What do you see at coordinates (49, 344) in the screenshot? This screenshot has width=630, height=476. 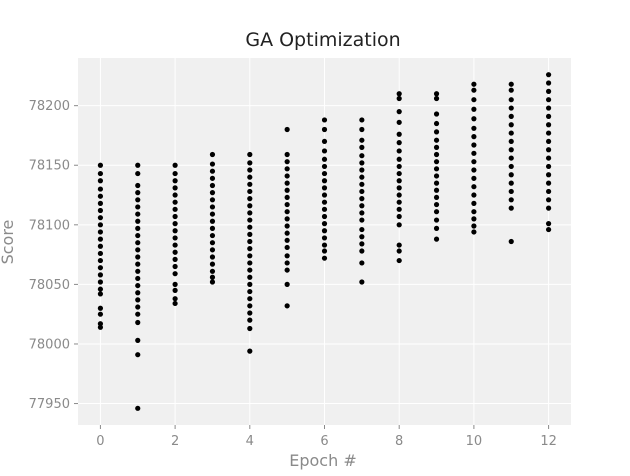 I see `y-tick-label: 78000` at bounding box center [49, 344].